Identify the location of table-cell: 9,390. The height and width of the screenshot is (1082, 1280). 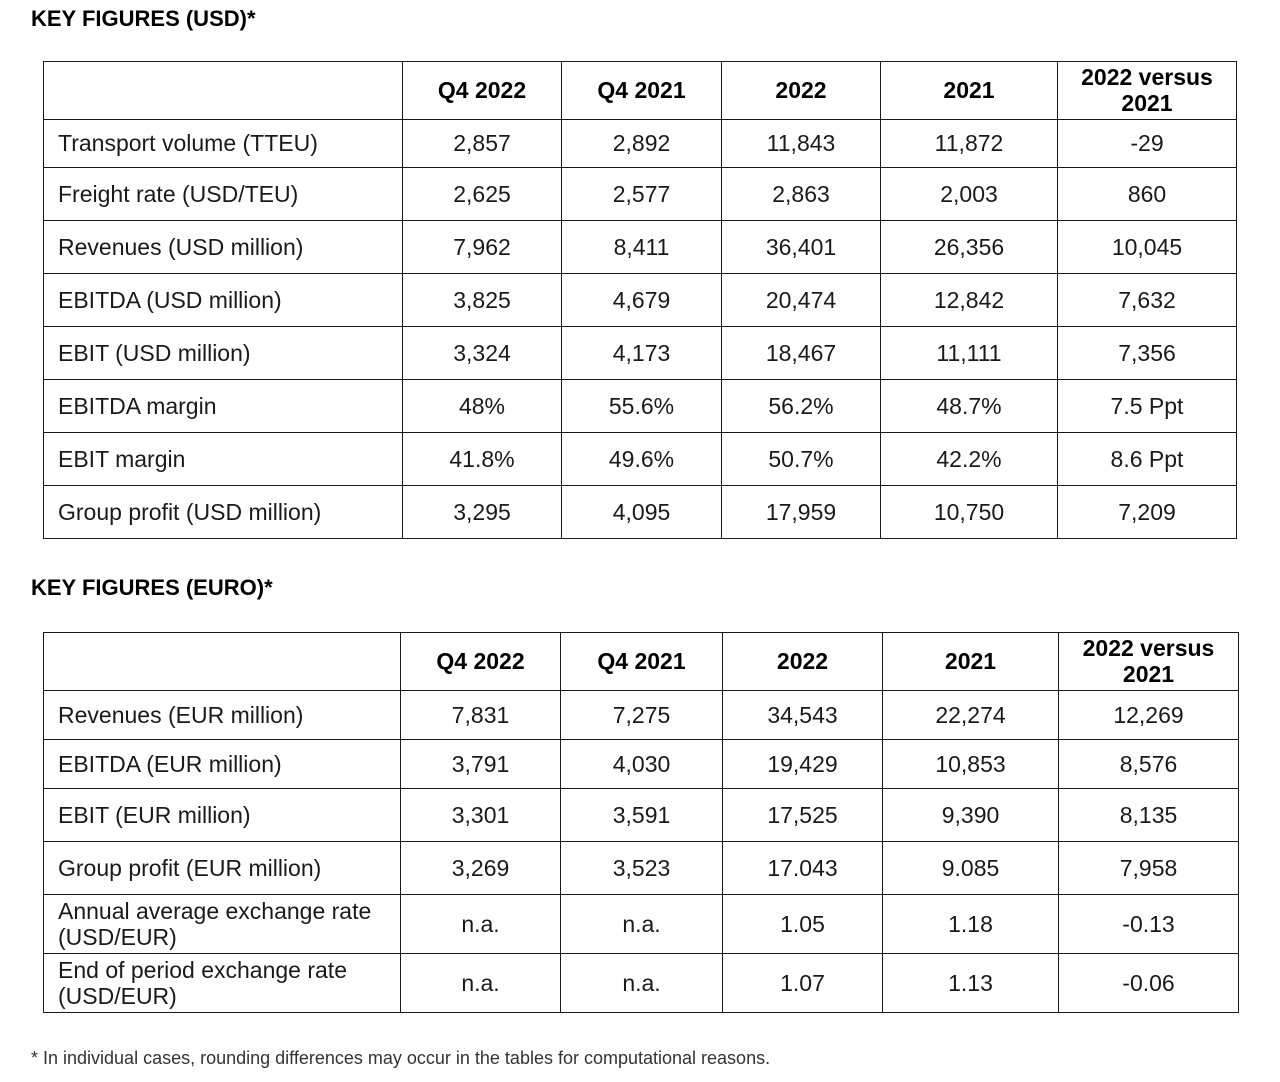
(970, 815).